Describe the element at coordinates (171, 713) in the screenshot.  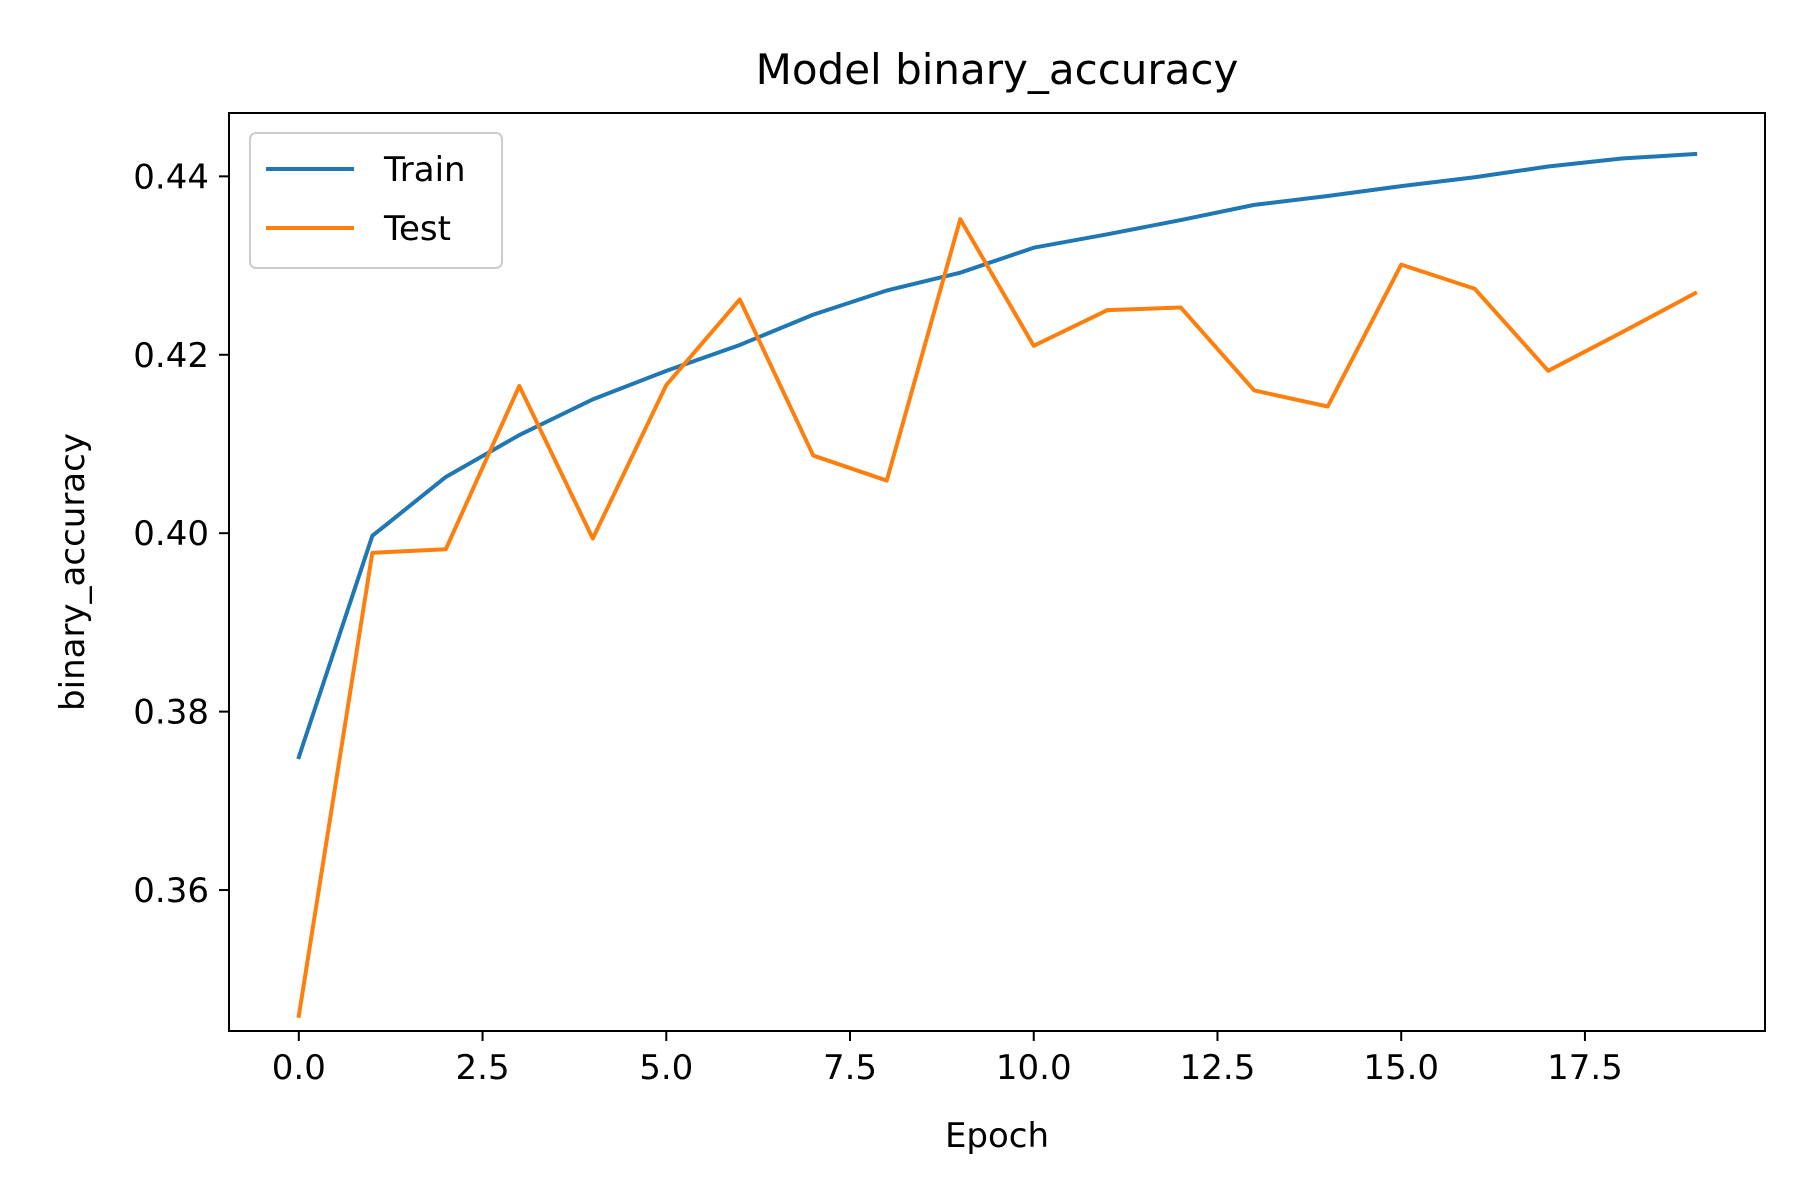
I see `y-tick-label: 0.38` at that location.